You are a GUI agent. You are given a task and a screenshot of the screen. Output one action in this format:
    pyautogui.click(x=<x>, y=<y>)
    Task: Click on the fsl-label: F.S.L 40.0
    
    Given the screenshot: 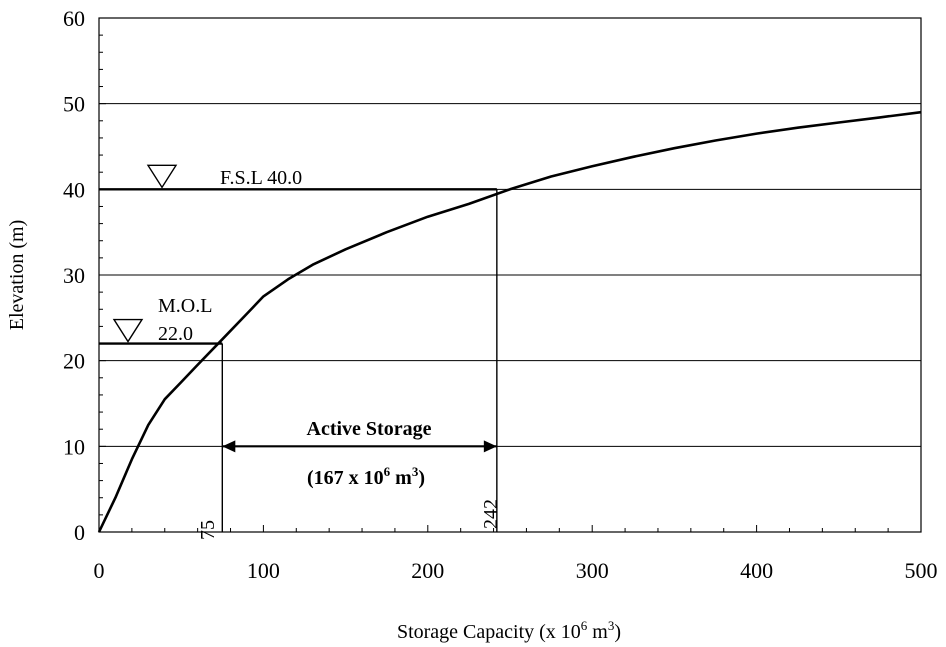 What is the action you would take?
    pyautogui.click(x=261, y=178)
    